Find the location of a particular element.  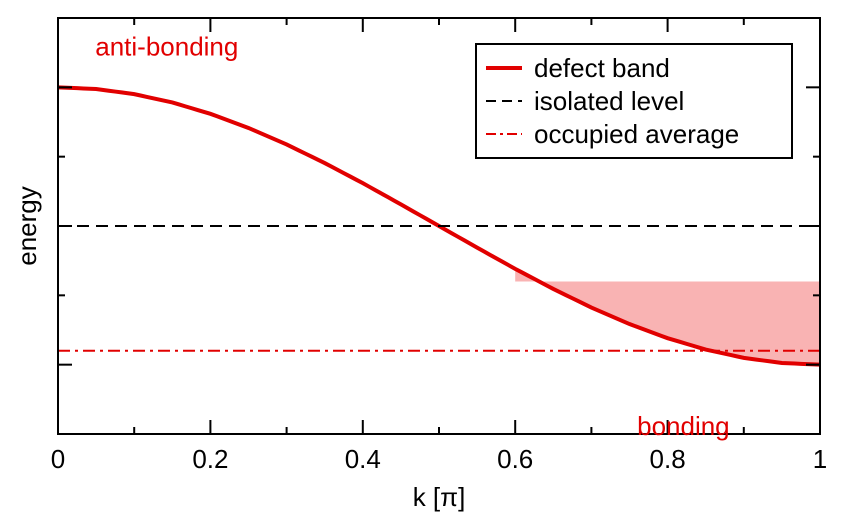

occupied-fill-region is located at coordinates (667, 316).